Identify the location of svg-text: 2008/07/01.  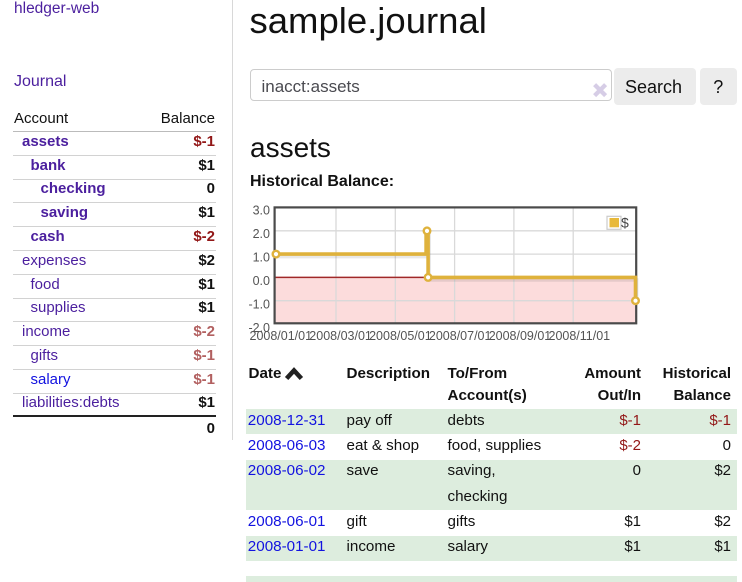
(460, 336).